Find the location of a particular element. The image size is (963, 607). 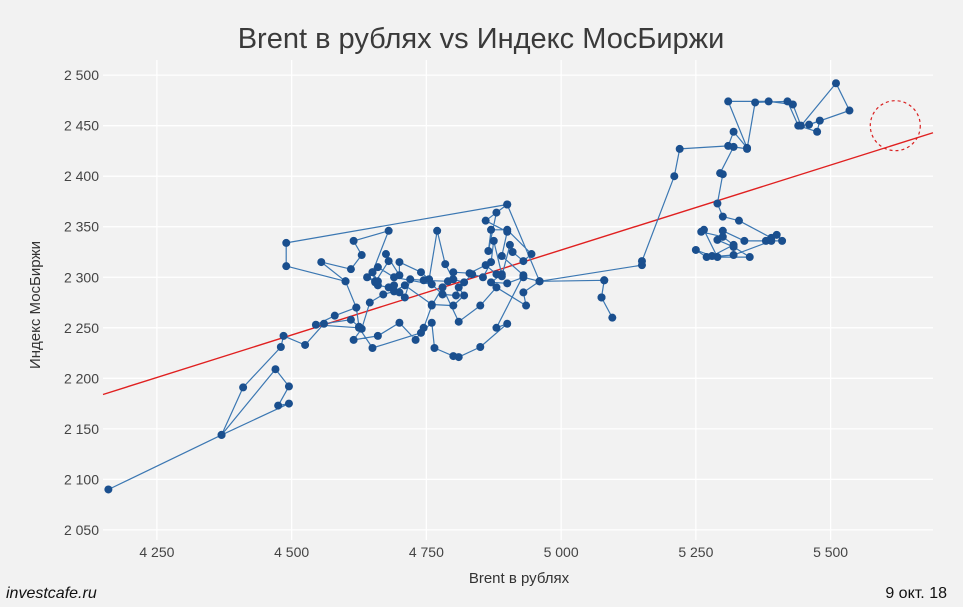

x-tick-label: 4 500 is located at coordinates (291, 552).